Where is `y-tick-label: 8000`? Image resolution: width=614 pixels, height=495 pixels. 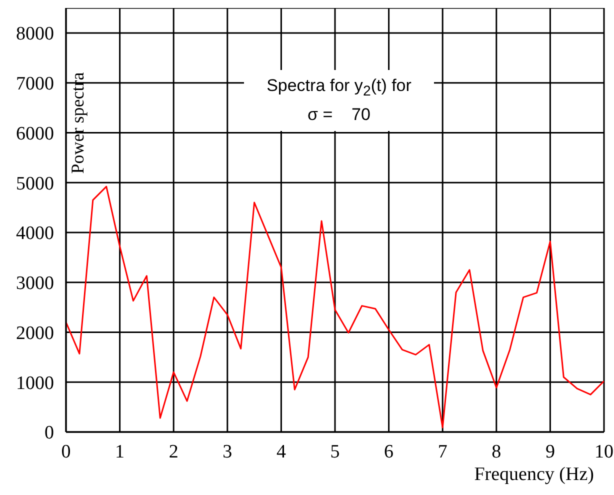 y-tick-label: 8000 is located at coordinates (35, 34).